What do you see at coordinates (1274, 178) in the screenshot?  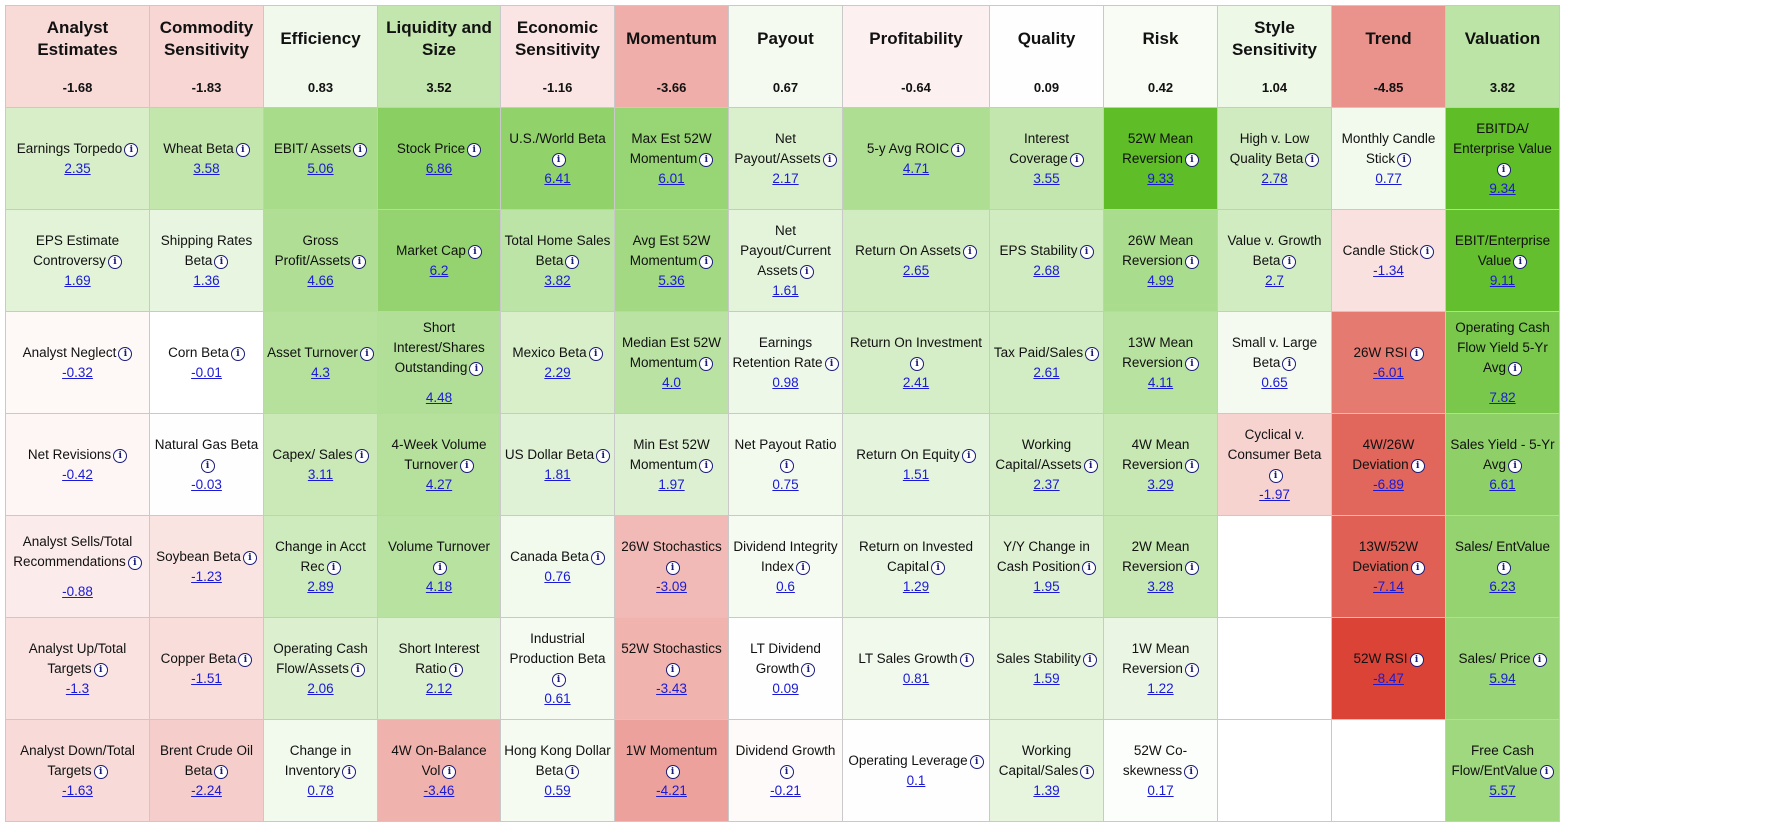 I see `factor-value-link: 2.78` at bounding box center [1274, 178].